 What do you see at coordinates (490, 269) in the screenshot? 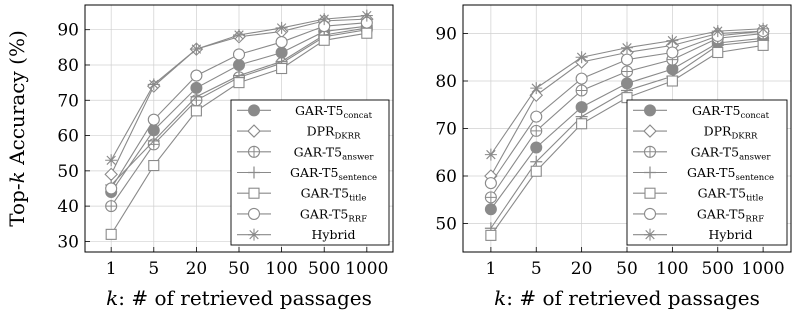
I see `x-tick-label: 1` at bounding box center [490, 269].